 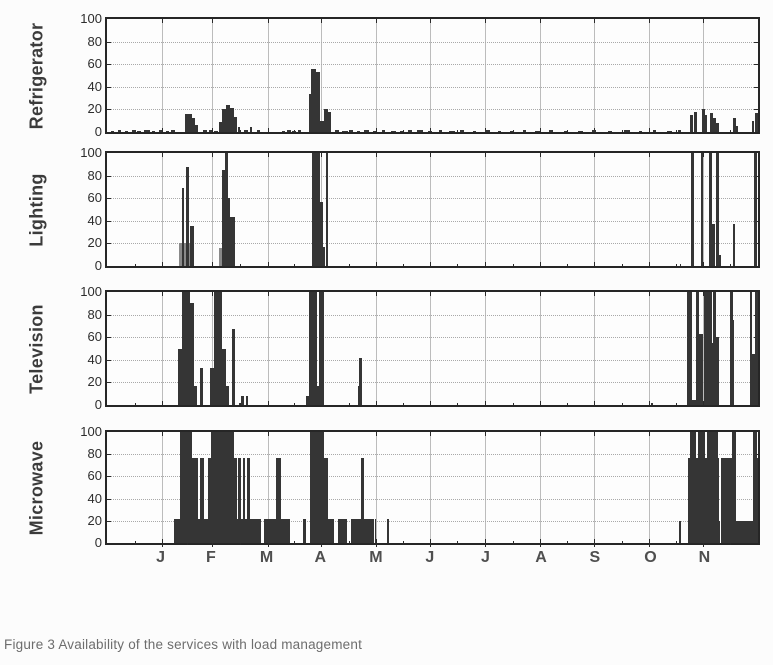 What do you see at coordinates (756, 42) in the screenshot?
I see `y-tick-right` at bounding box center [756, 42].